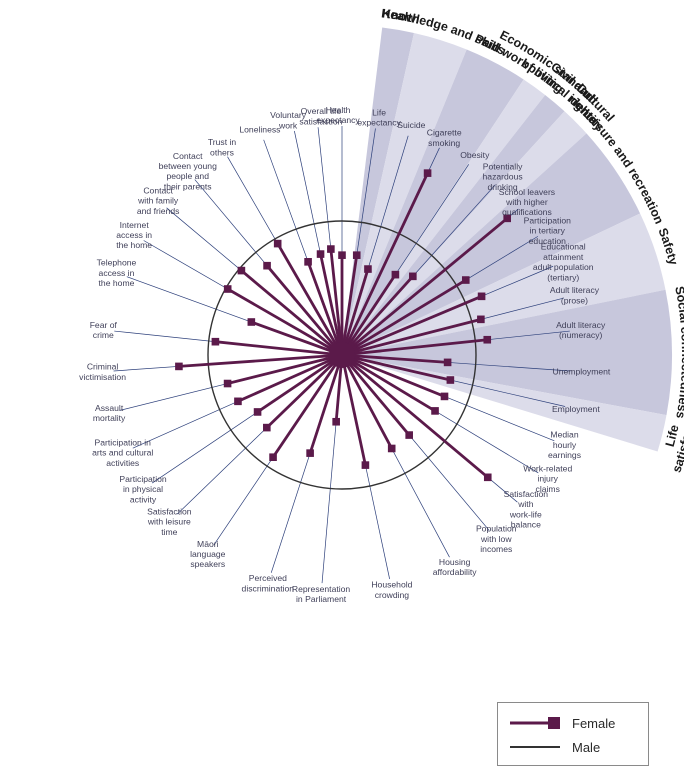  I want to click on legend-female-swatch, so click(535, 723).